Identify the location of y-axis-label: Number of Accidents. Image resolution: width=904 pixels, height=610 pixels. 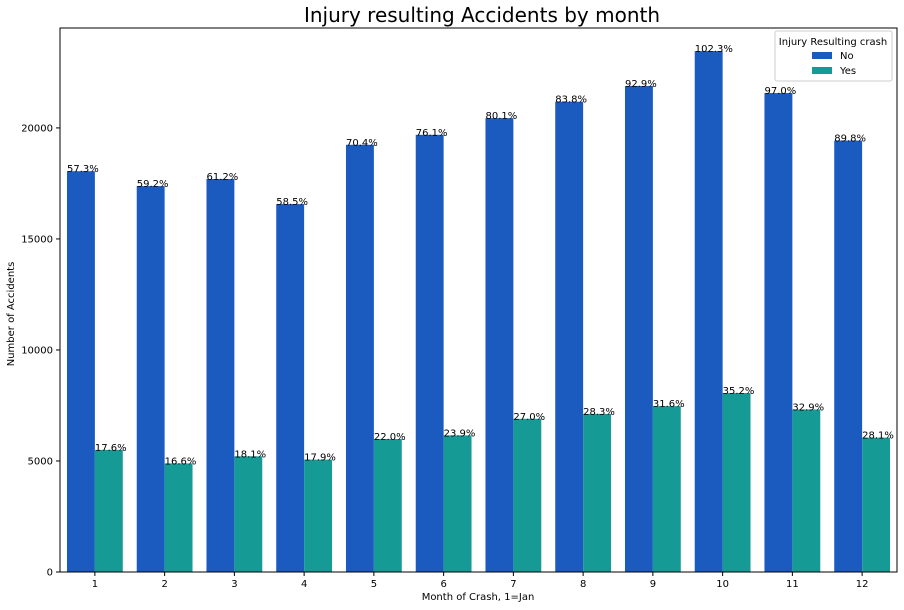
(11, 314).